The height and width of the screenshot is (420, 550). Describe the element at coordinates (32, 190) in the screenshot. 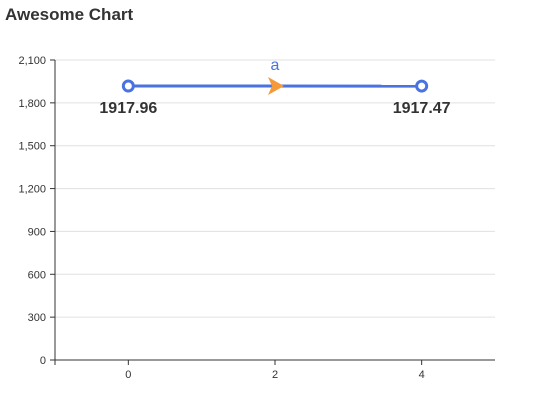

I see `y-tick-label: 1,200` at that location.